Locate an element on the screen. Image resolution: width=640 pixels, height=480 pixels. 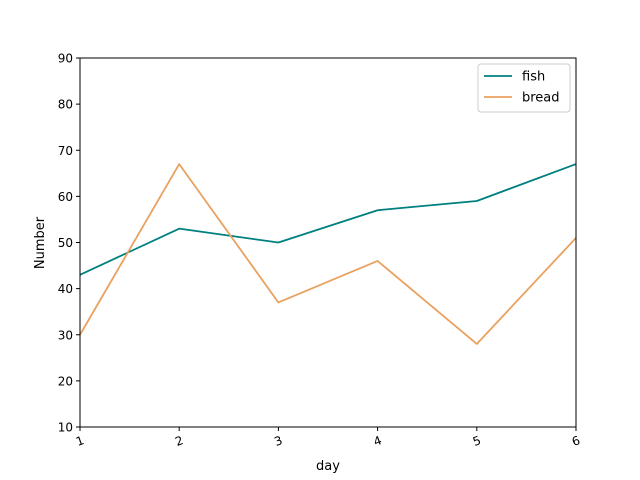
y-tick-label: 10 is located at coordinates (65, 428).